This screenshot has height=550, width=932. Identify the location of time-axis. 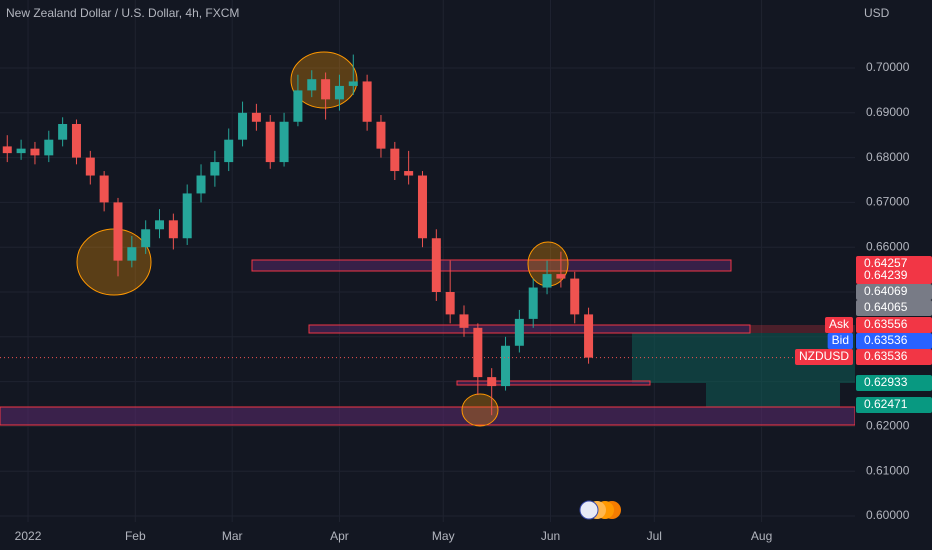
(466, 536).